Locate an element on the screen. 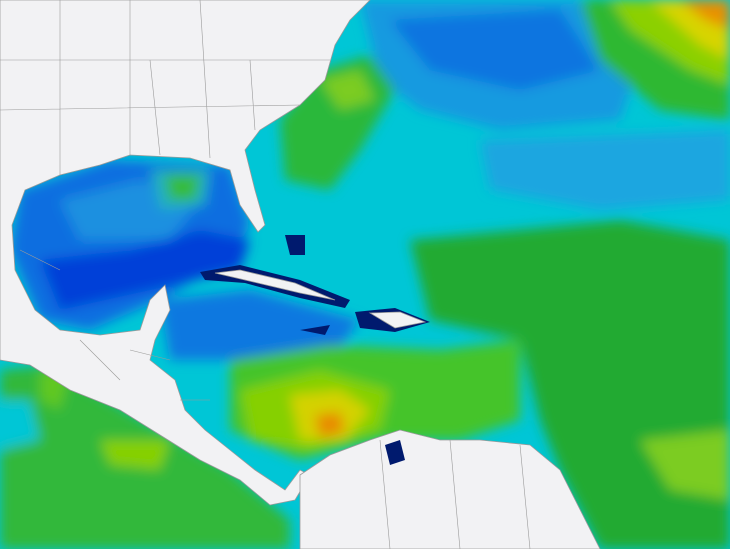 The image size is (730, 549). field-green is located at coordinates (182, 187).